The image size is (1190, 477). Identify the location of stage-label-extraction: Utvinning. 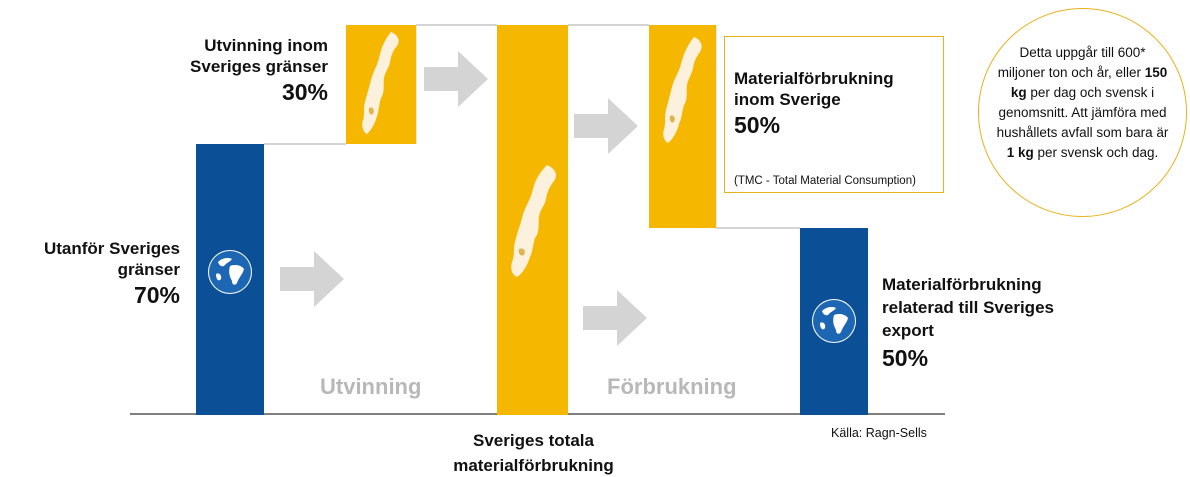
(371, 386).